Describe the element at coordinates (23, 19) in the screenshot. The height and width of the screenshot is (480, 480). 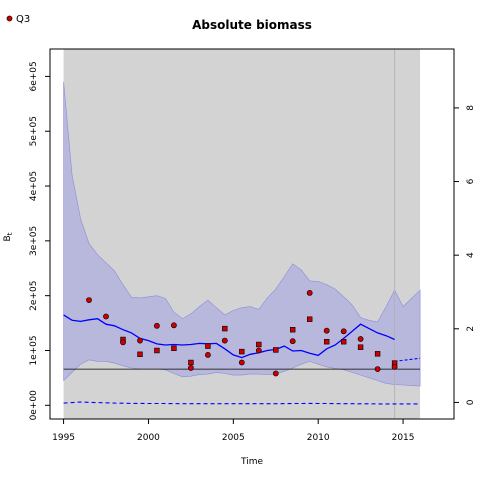
I see `legend-q3-label: Q3` at that location.